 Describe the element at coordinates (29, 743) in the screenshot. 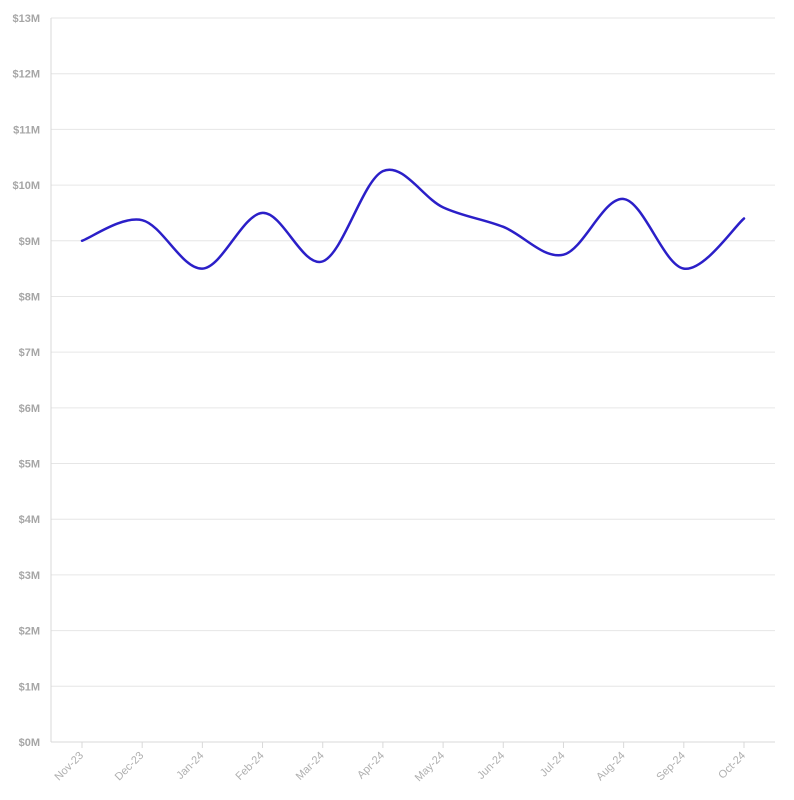

I see `y-tick-label: $0M` at that location.